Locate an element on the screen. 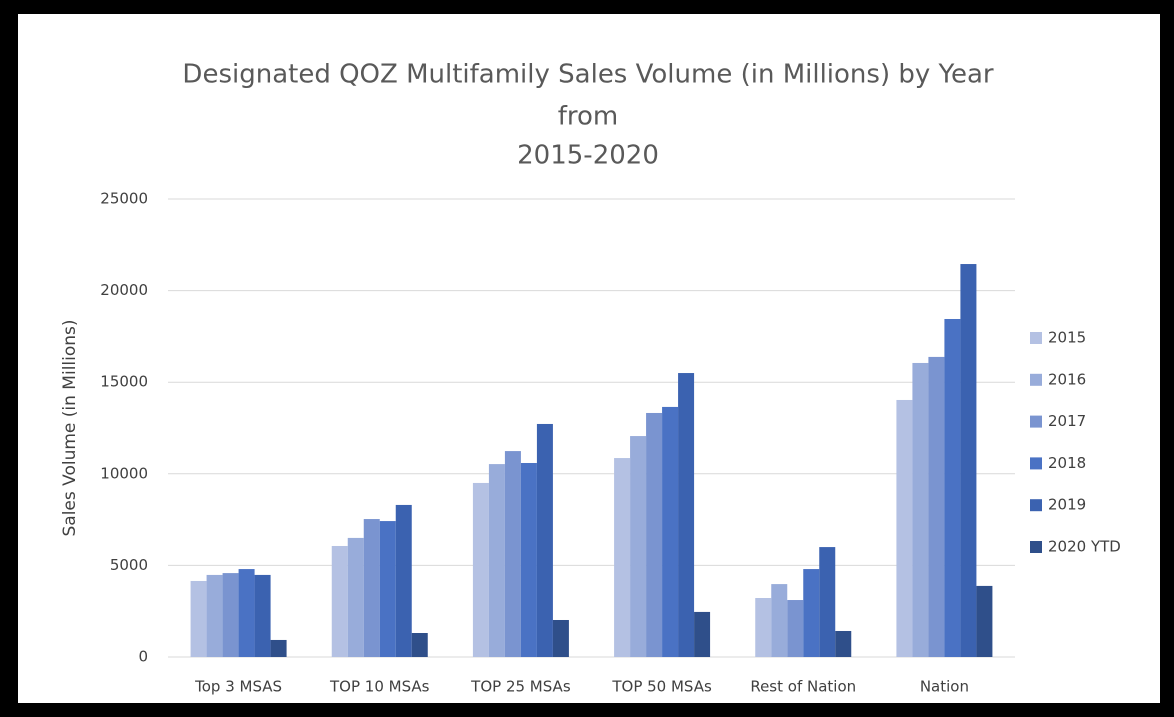  x-tick-label: TOP 10 MSAs is located at coordinates (379, 687).